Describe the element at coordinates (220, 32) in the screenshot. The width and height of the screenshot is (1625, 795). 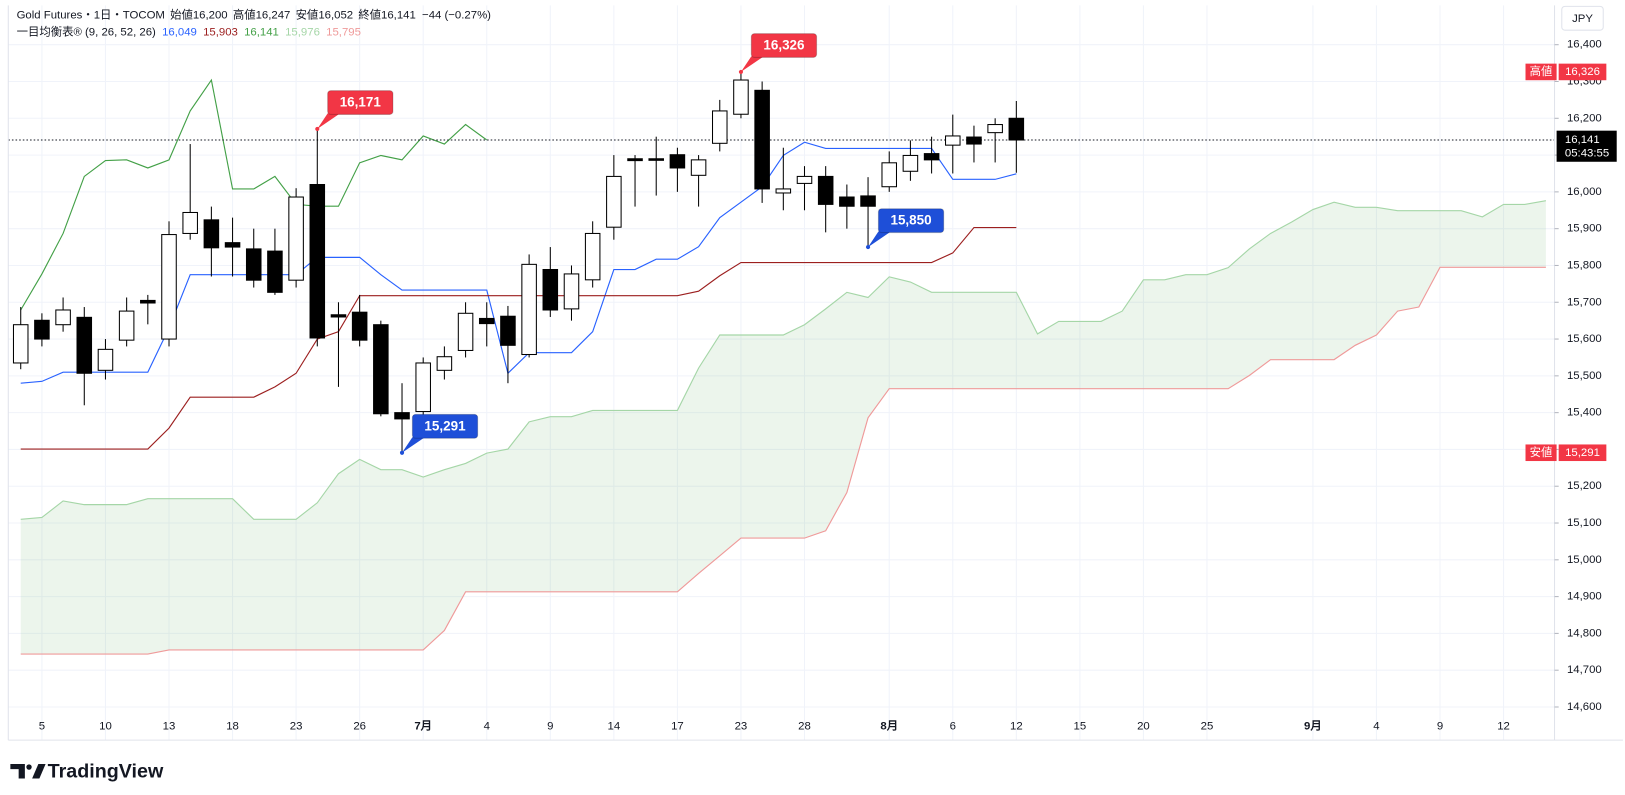
I see `legend-value: 15,903` at that location.